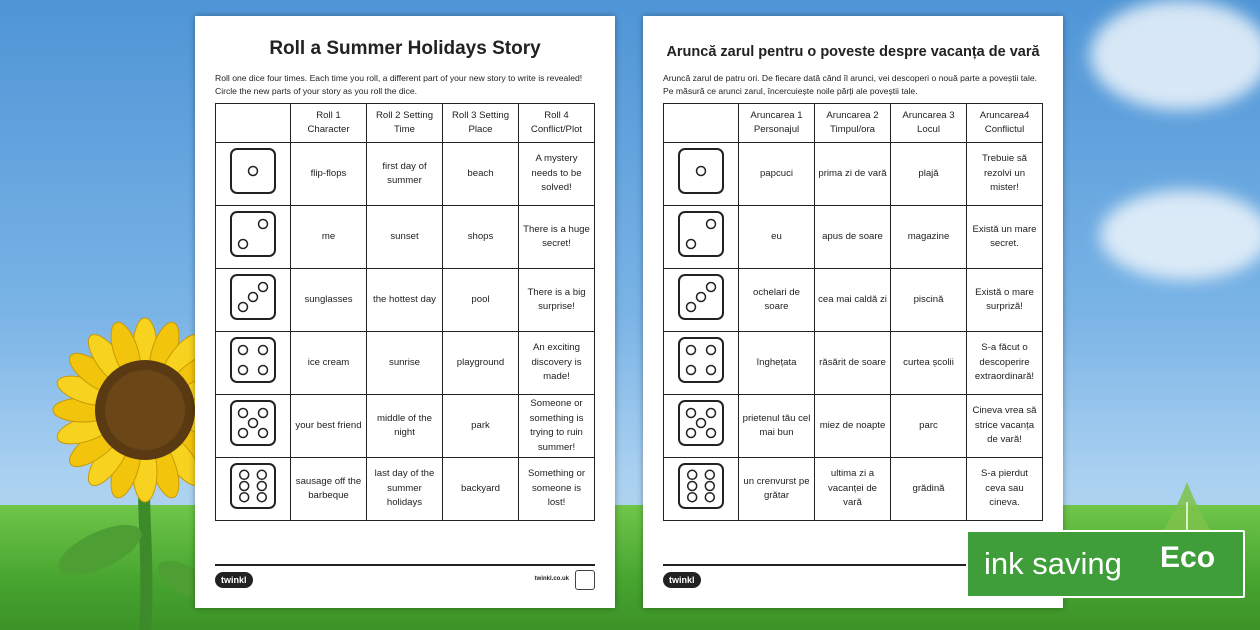 The height and width of the screenshot is (630, 1260). What do you see at coordinates (776, 426) in the screenshot?
I see `story-cell: prietenul tău cel mai bun` at bounding box center [776, 426].